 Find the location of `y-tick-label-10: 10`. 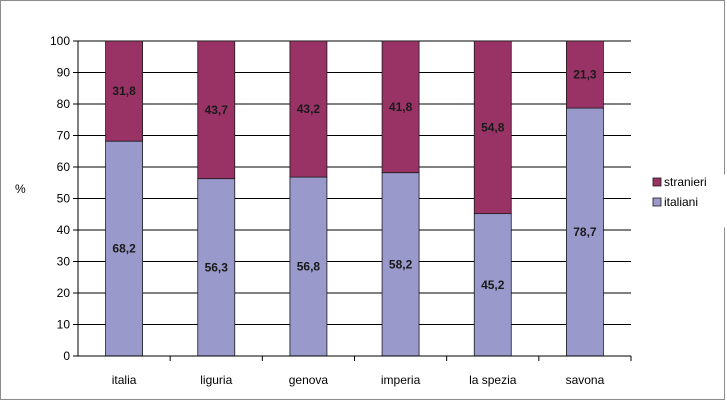

y-tick-label-10: 10 is located at coordinates (64, 325).